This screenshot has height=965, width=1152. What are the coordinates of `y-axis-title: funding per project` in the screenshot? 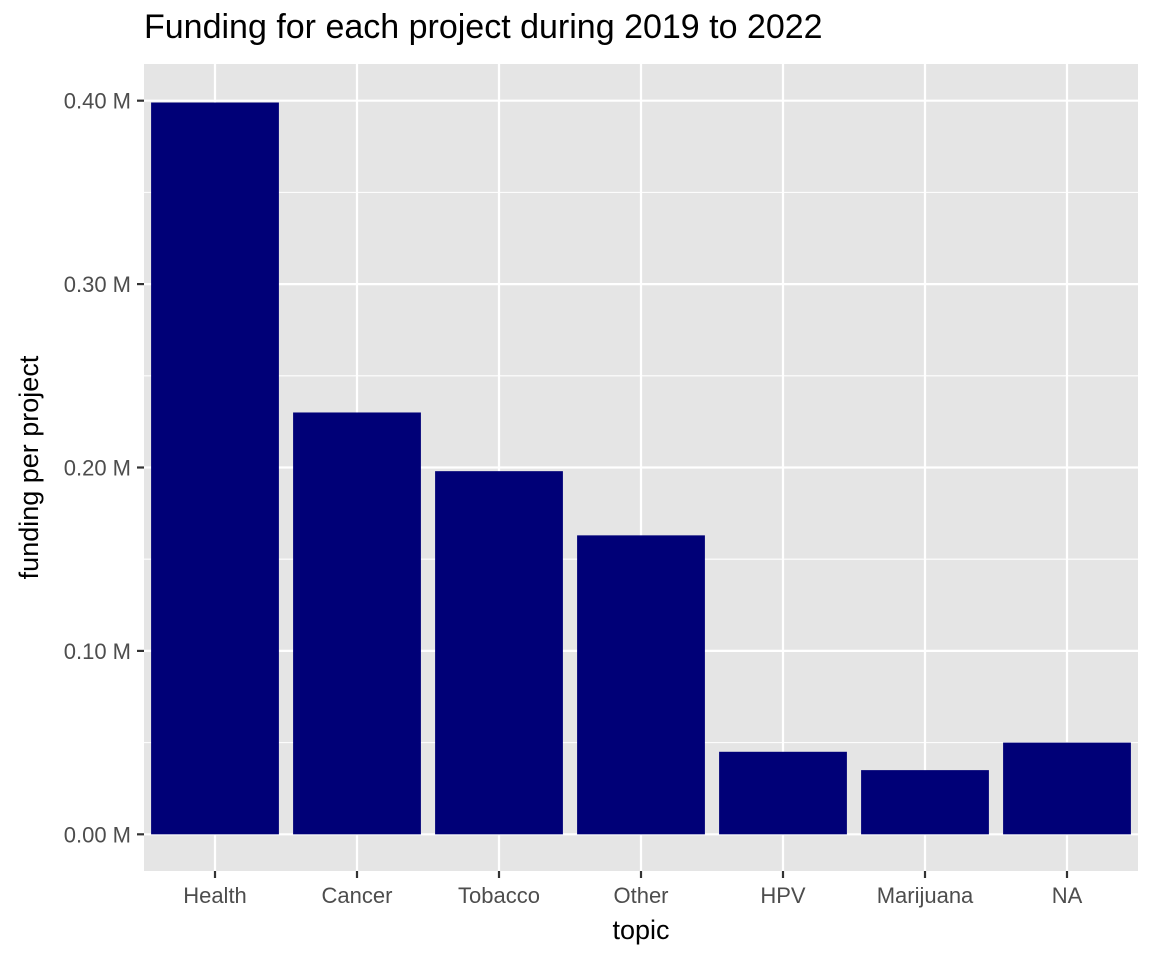 It's located at (29, 467).